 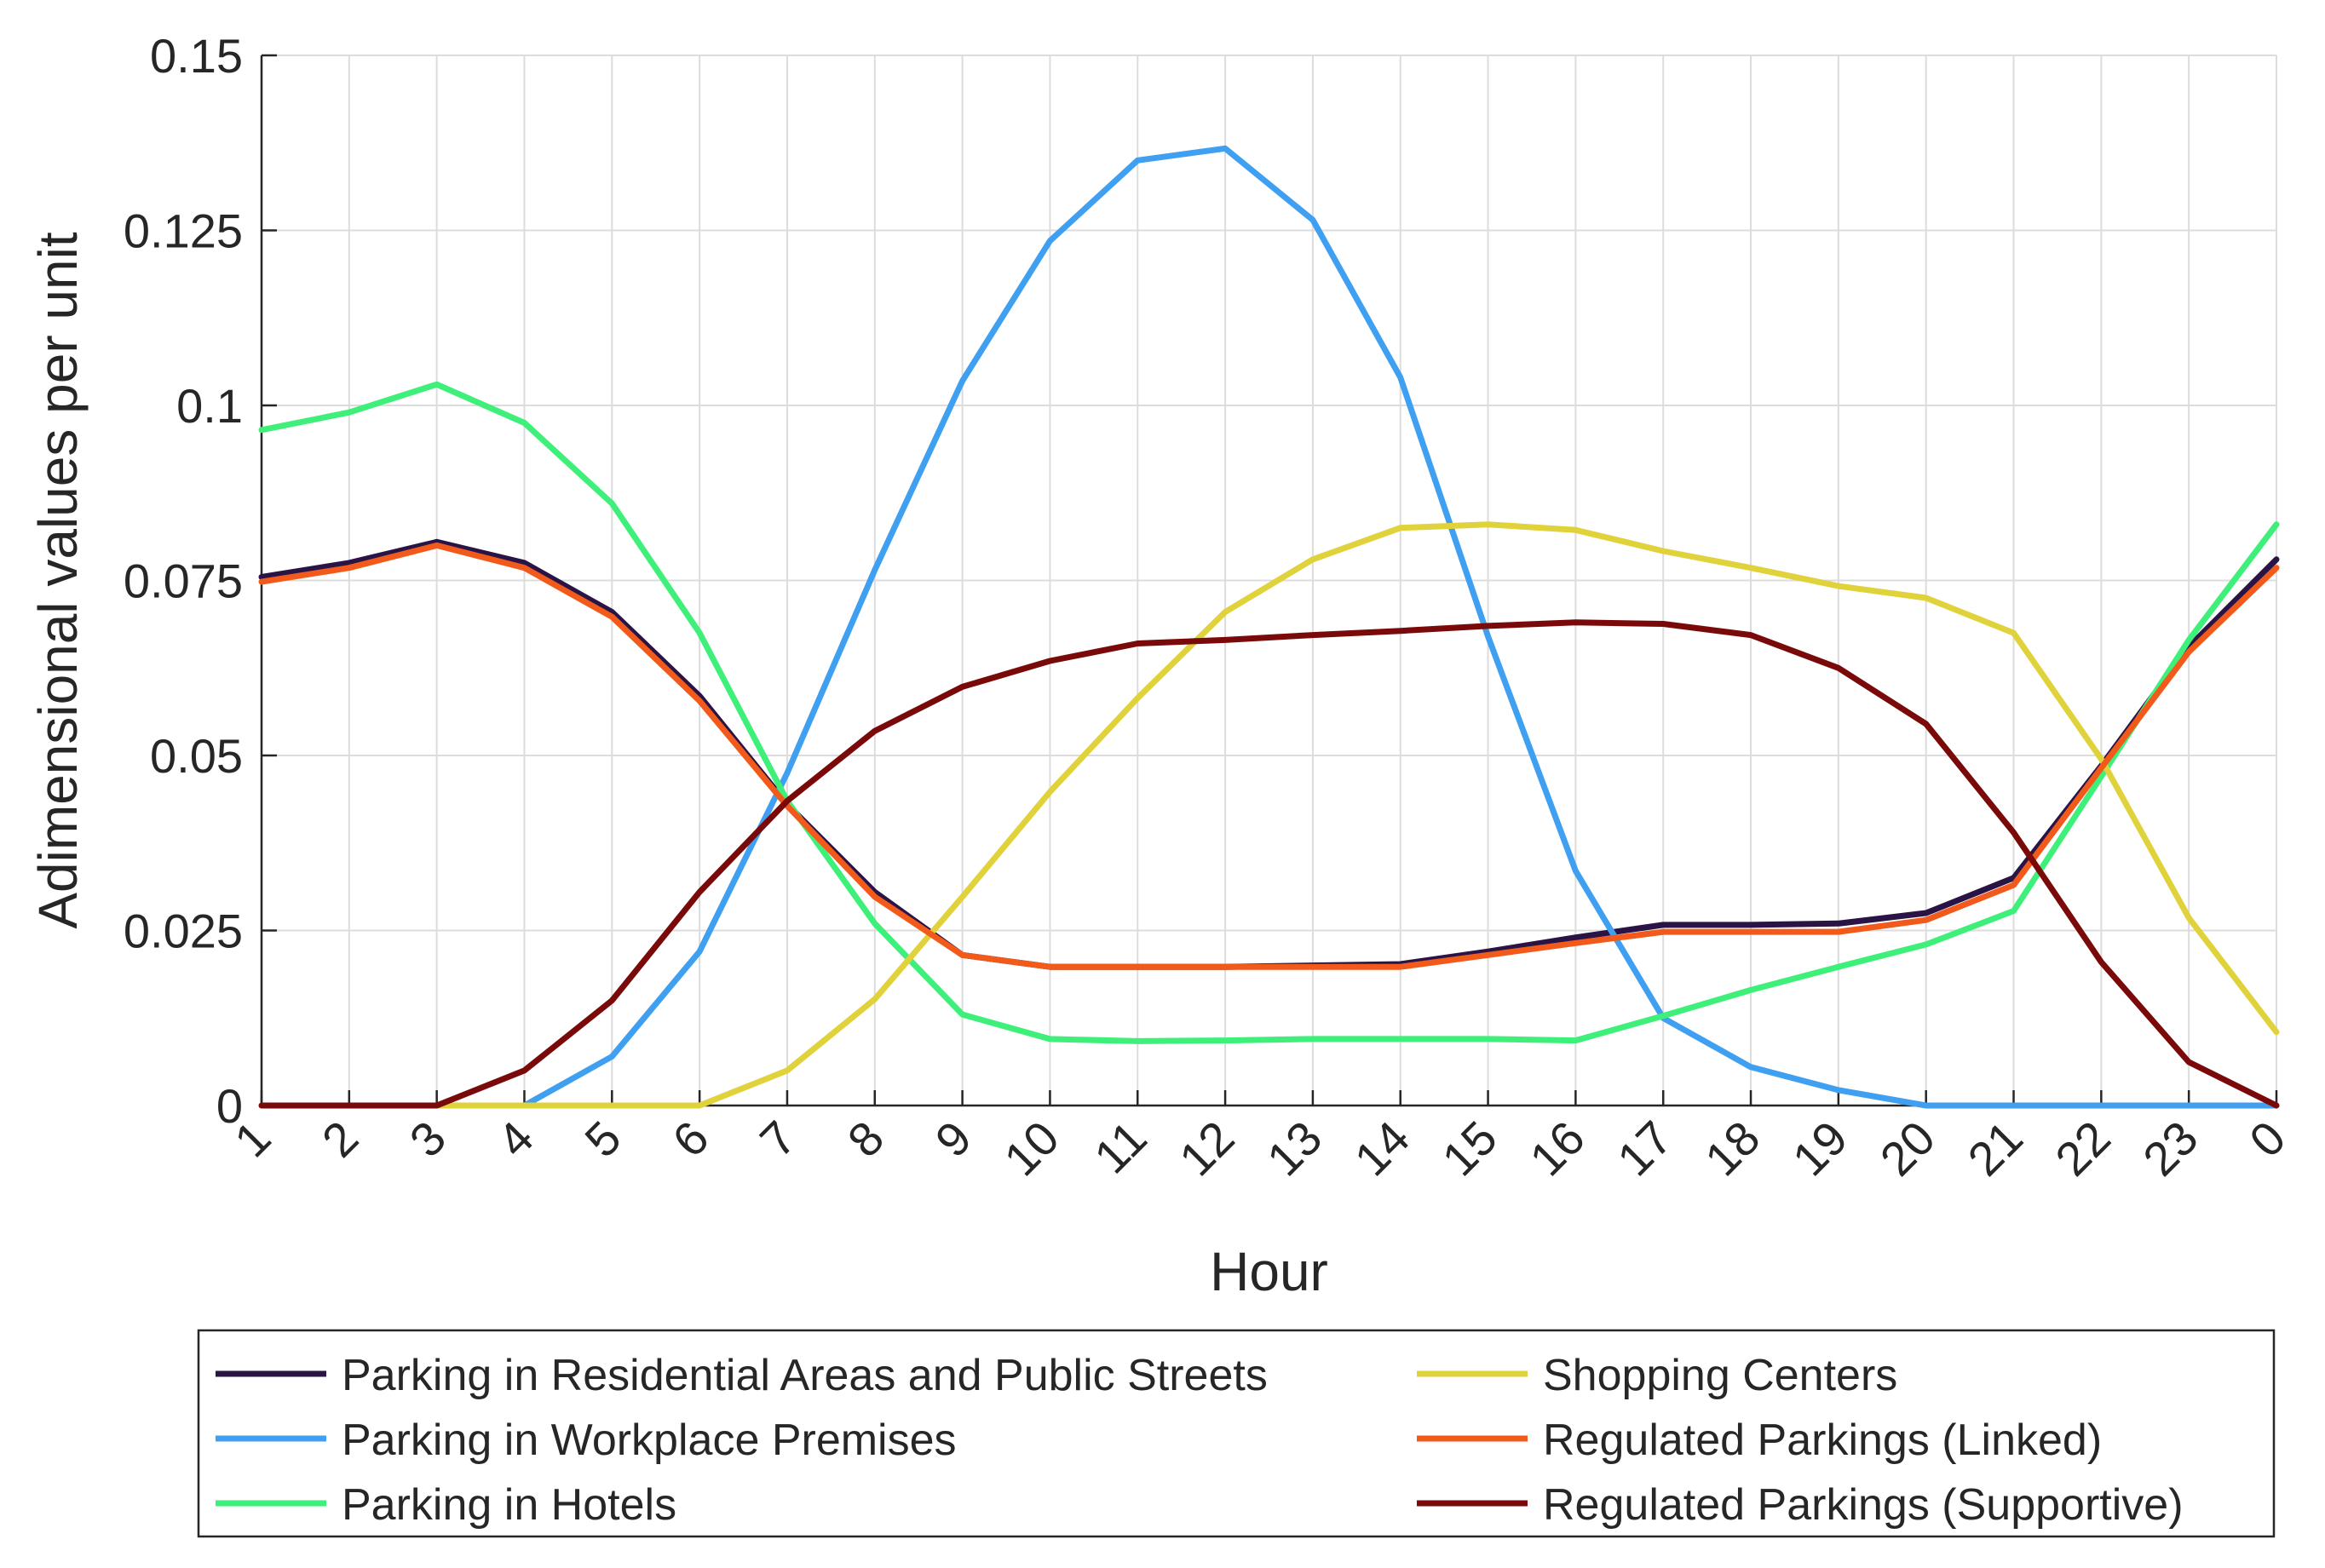 What do you see at coordinates (649, 1440) in the screenshot?
I see `legend-entry-label: Parking in Workplace Premises` at bounding box center [649, 1440].